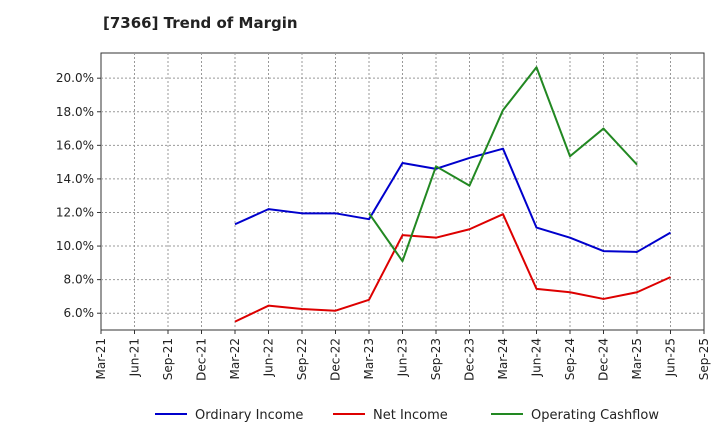  Describe the element at coordinates (671, 357) in the screenshot. I see `x-tick-label: Jun-25` at that location.